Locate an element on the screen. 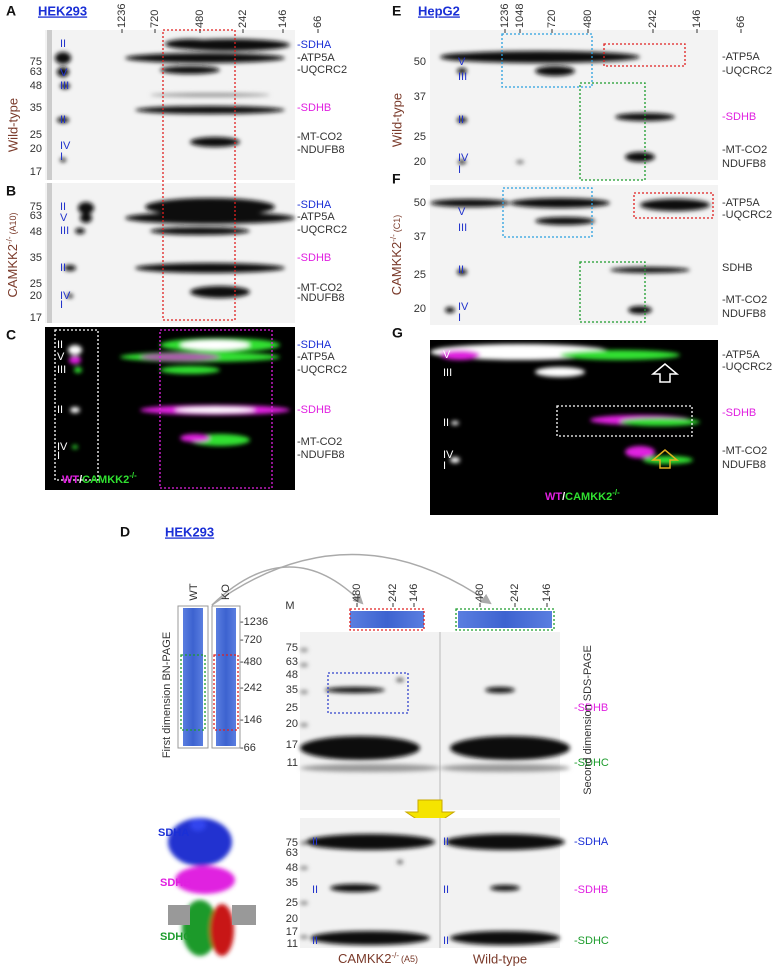 Image resolution: width=783 pixels, height=969 pixels. panel-letter: B is located at coordinates (11, 191).